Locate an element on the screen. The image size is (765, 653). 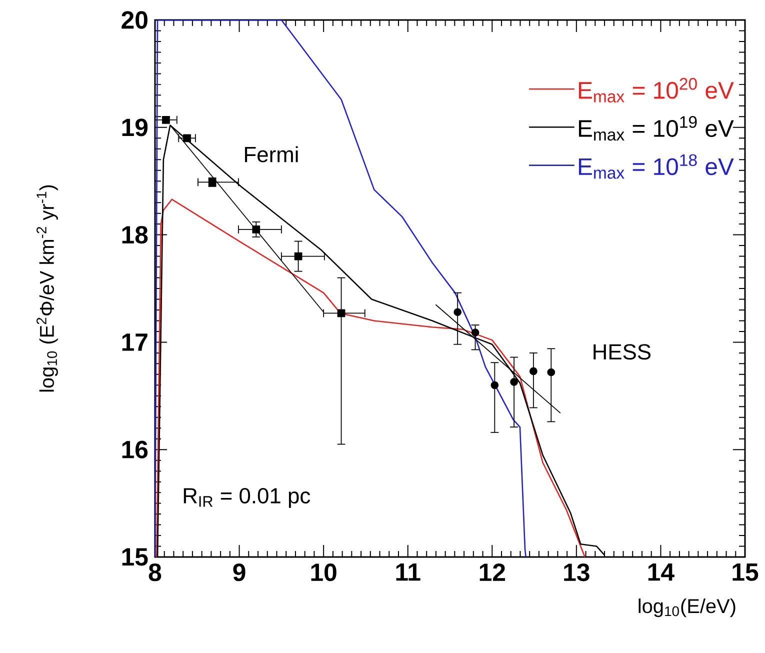
annotation: HESS is located at coordinates (622, 352).